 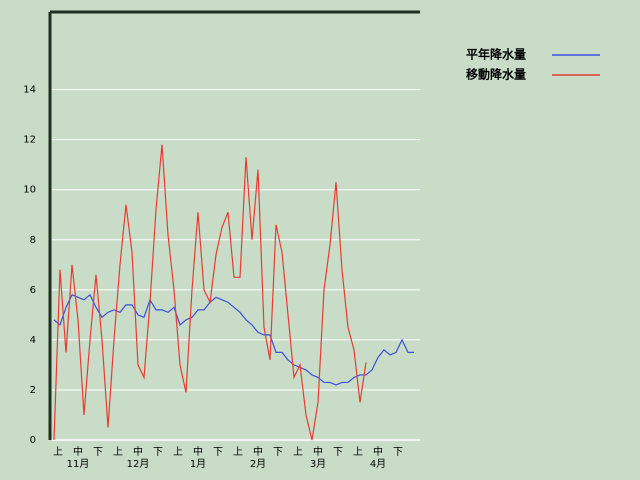 What do you see at coordinates (378, 464) in the screenshot?
I see `x-group-label: 4月` at bounding box center [378, 464].